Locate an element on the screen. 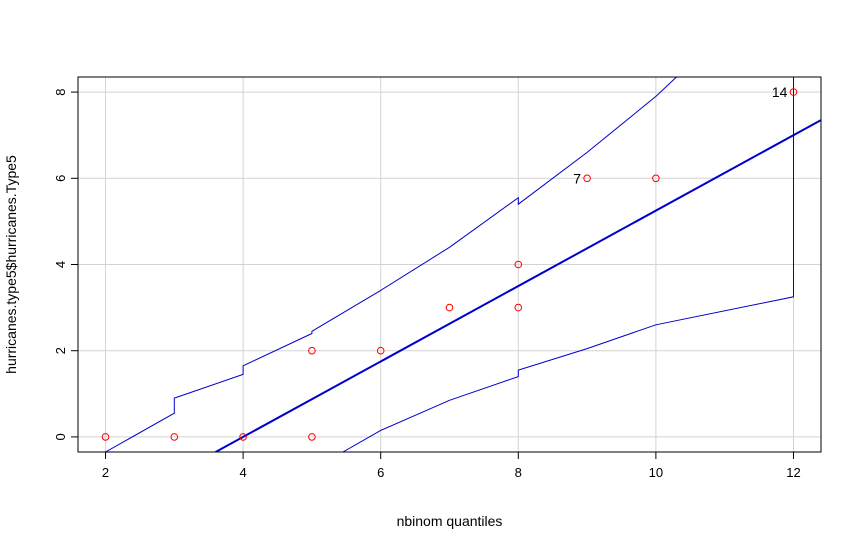 Image resolution: width=862 pixels, height=550 pixels. x-axis: 2 4 6 8 10 12 is located at coordinates (451, 466).